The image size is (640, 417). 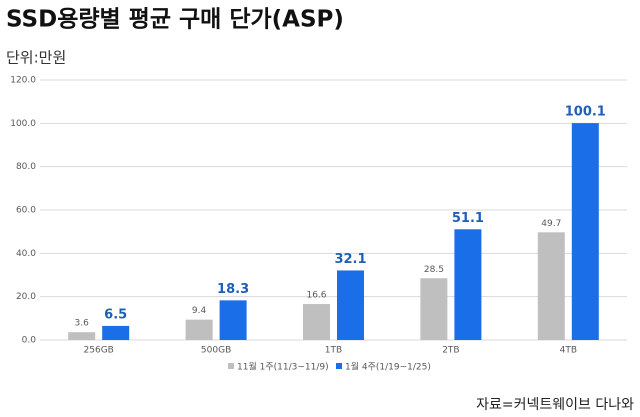 I want to click on x-tick-label: 256GB, so click(x=99, y=351).